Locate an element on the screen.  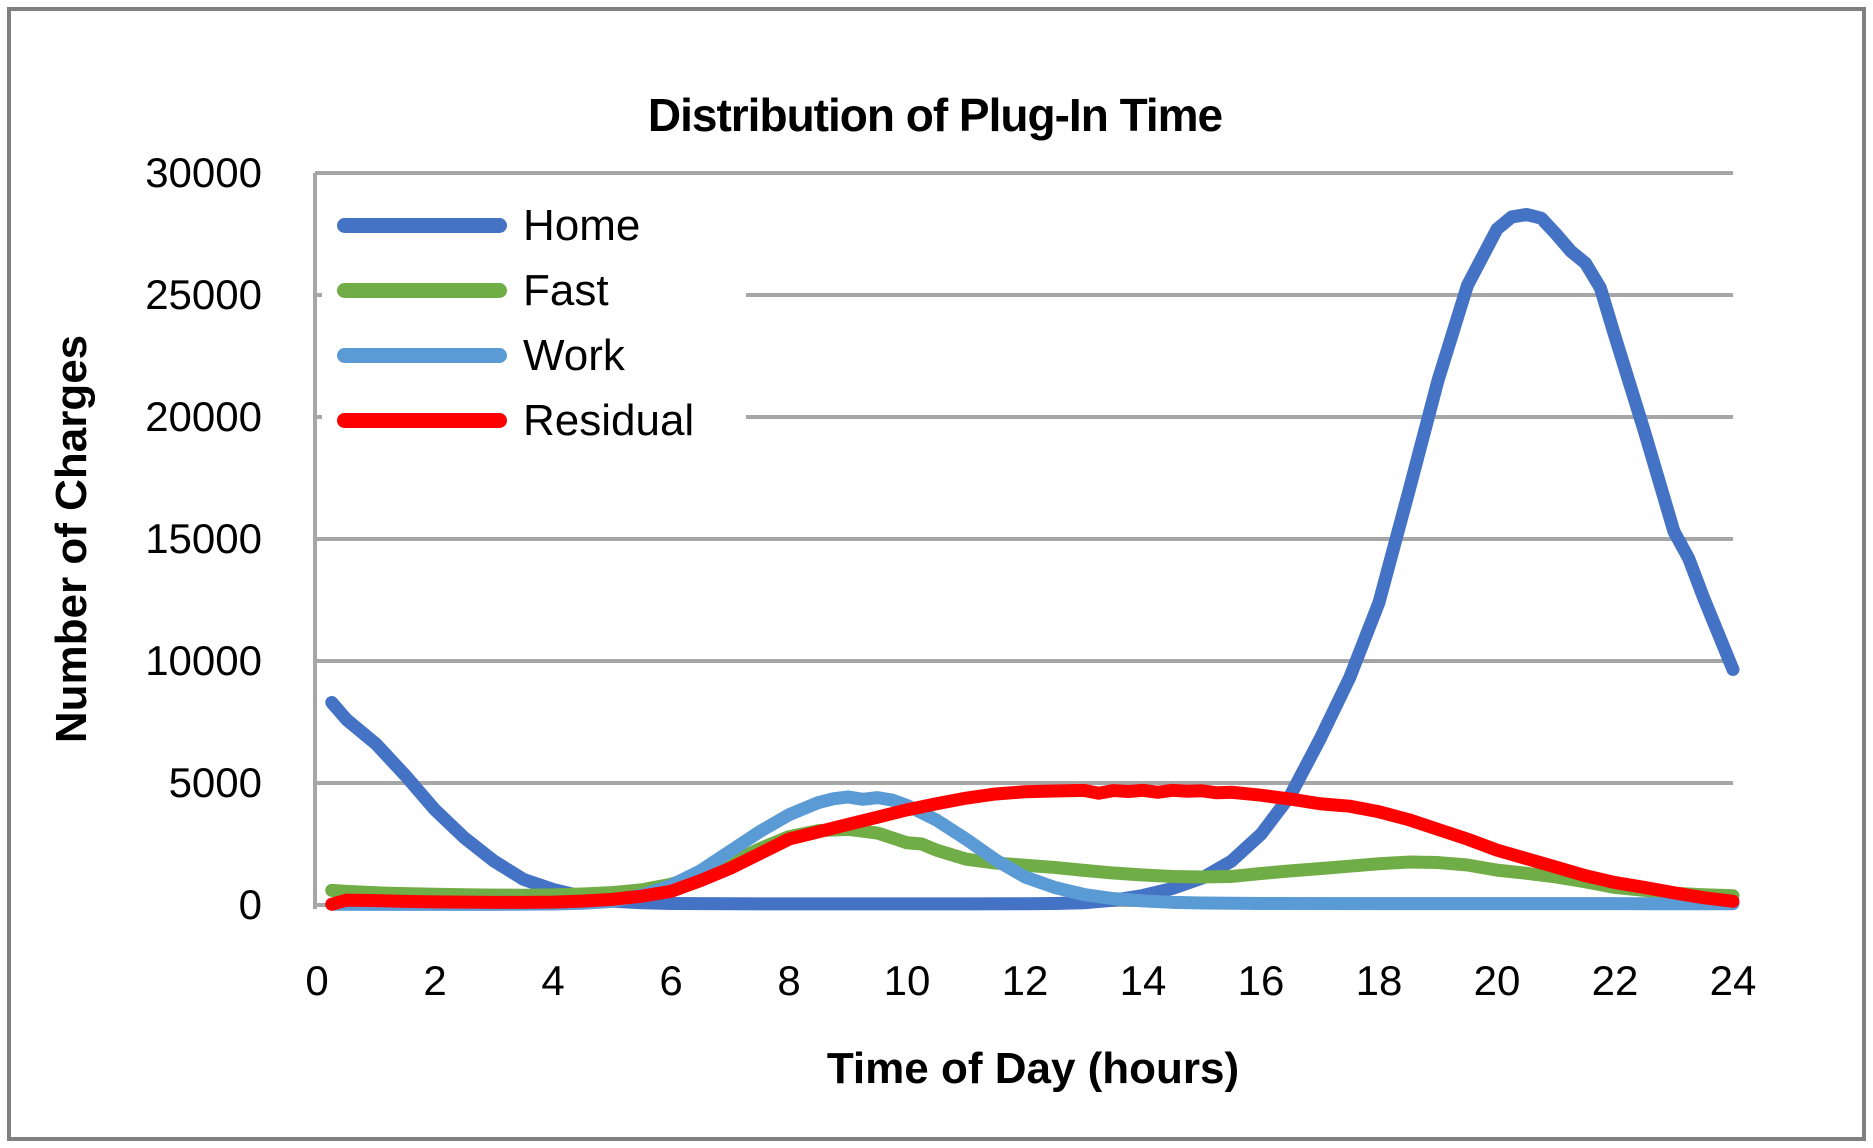
legend-swatch-work is located at coordinates (422, 355).